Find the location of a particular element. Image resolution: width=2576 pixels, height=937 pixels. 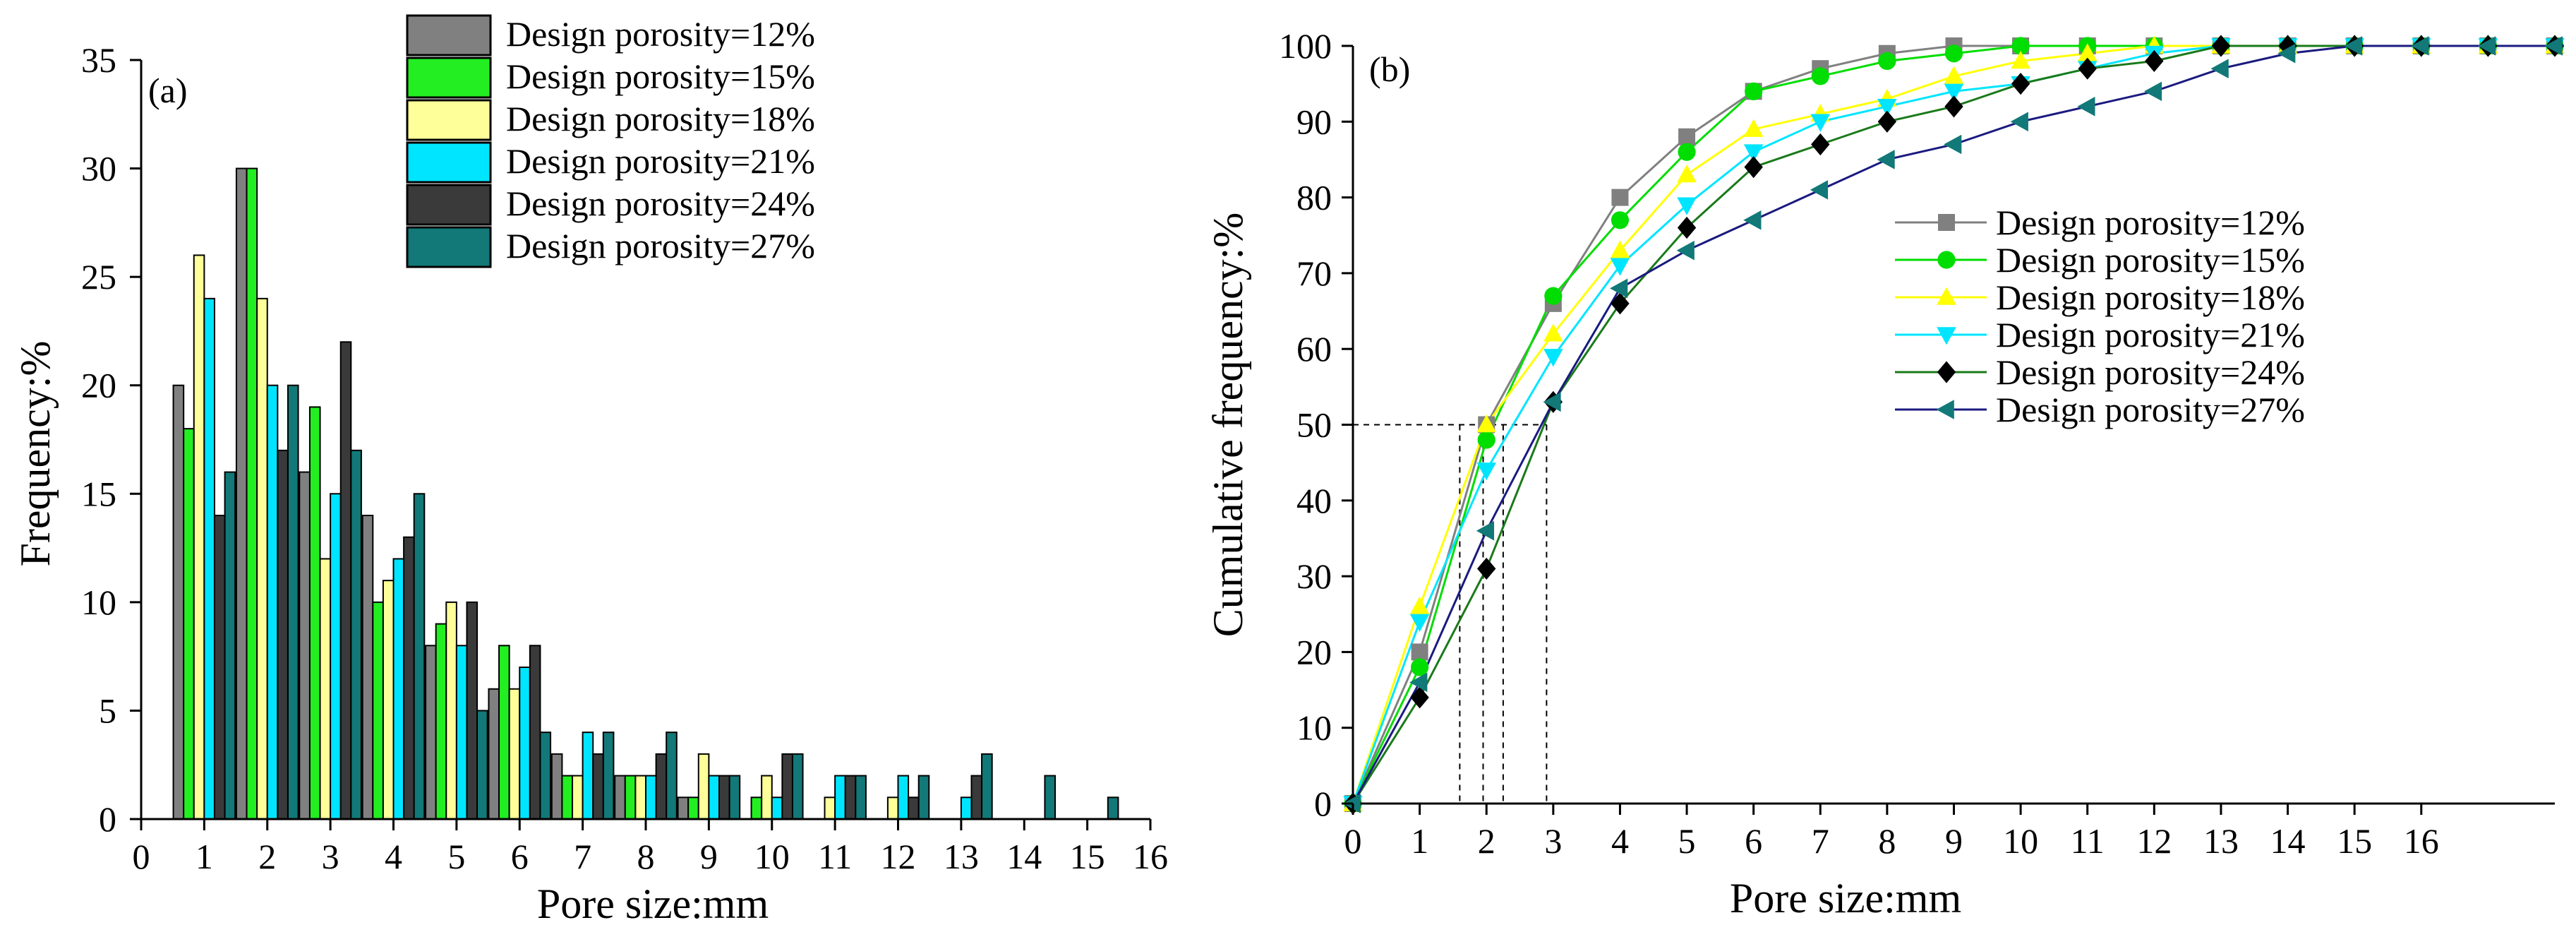

x-tick-label: 8 is located at coordinates (1887, 841).